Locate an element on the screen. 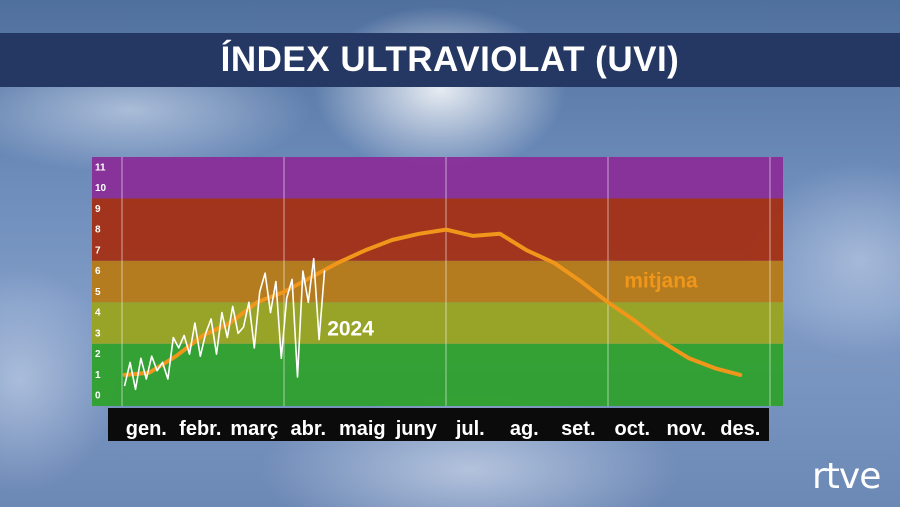  y-tick-label: 4 is located at coordinates (98, 313).